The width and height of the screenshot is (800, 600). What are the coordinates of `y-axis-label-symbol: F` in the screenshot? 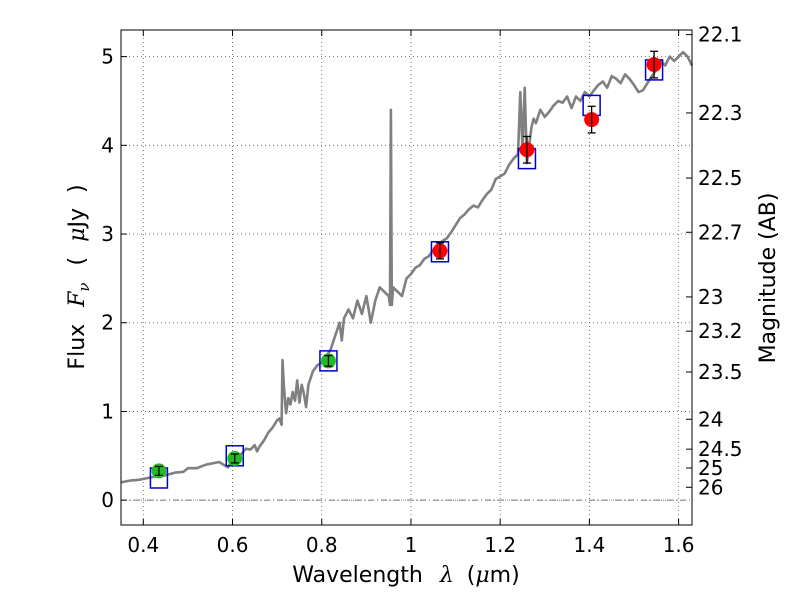 It's located at (77, 299).